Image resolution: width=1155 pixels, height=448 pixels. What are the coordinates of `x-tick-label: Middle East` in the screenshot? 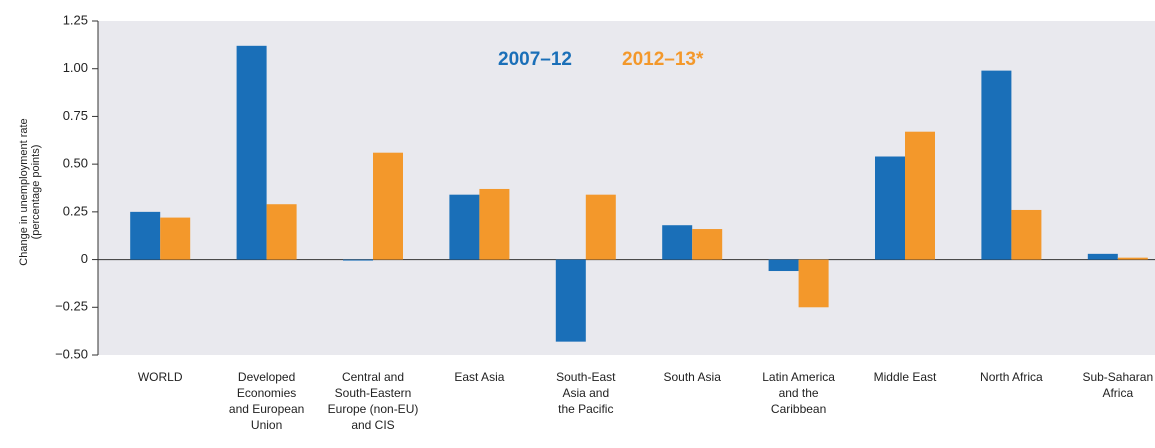 It's located at (905, 377).